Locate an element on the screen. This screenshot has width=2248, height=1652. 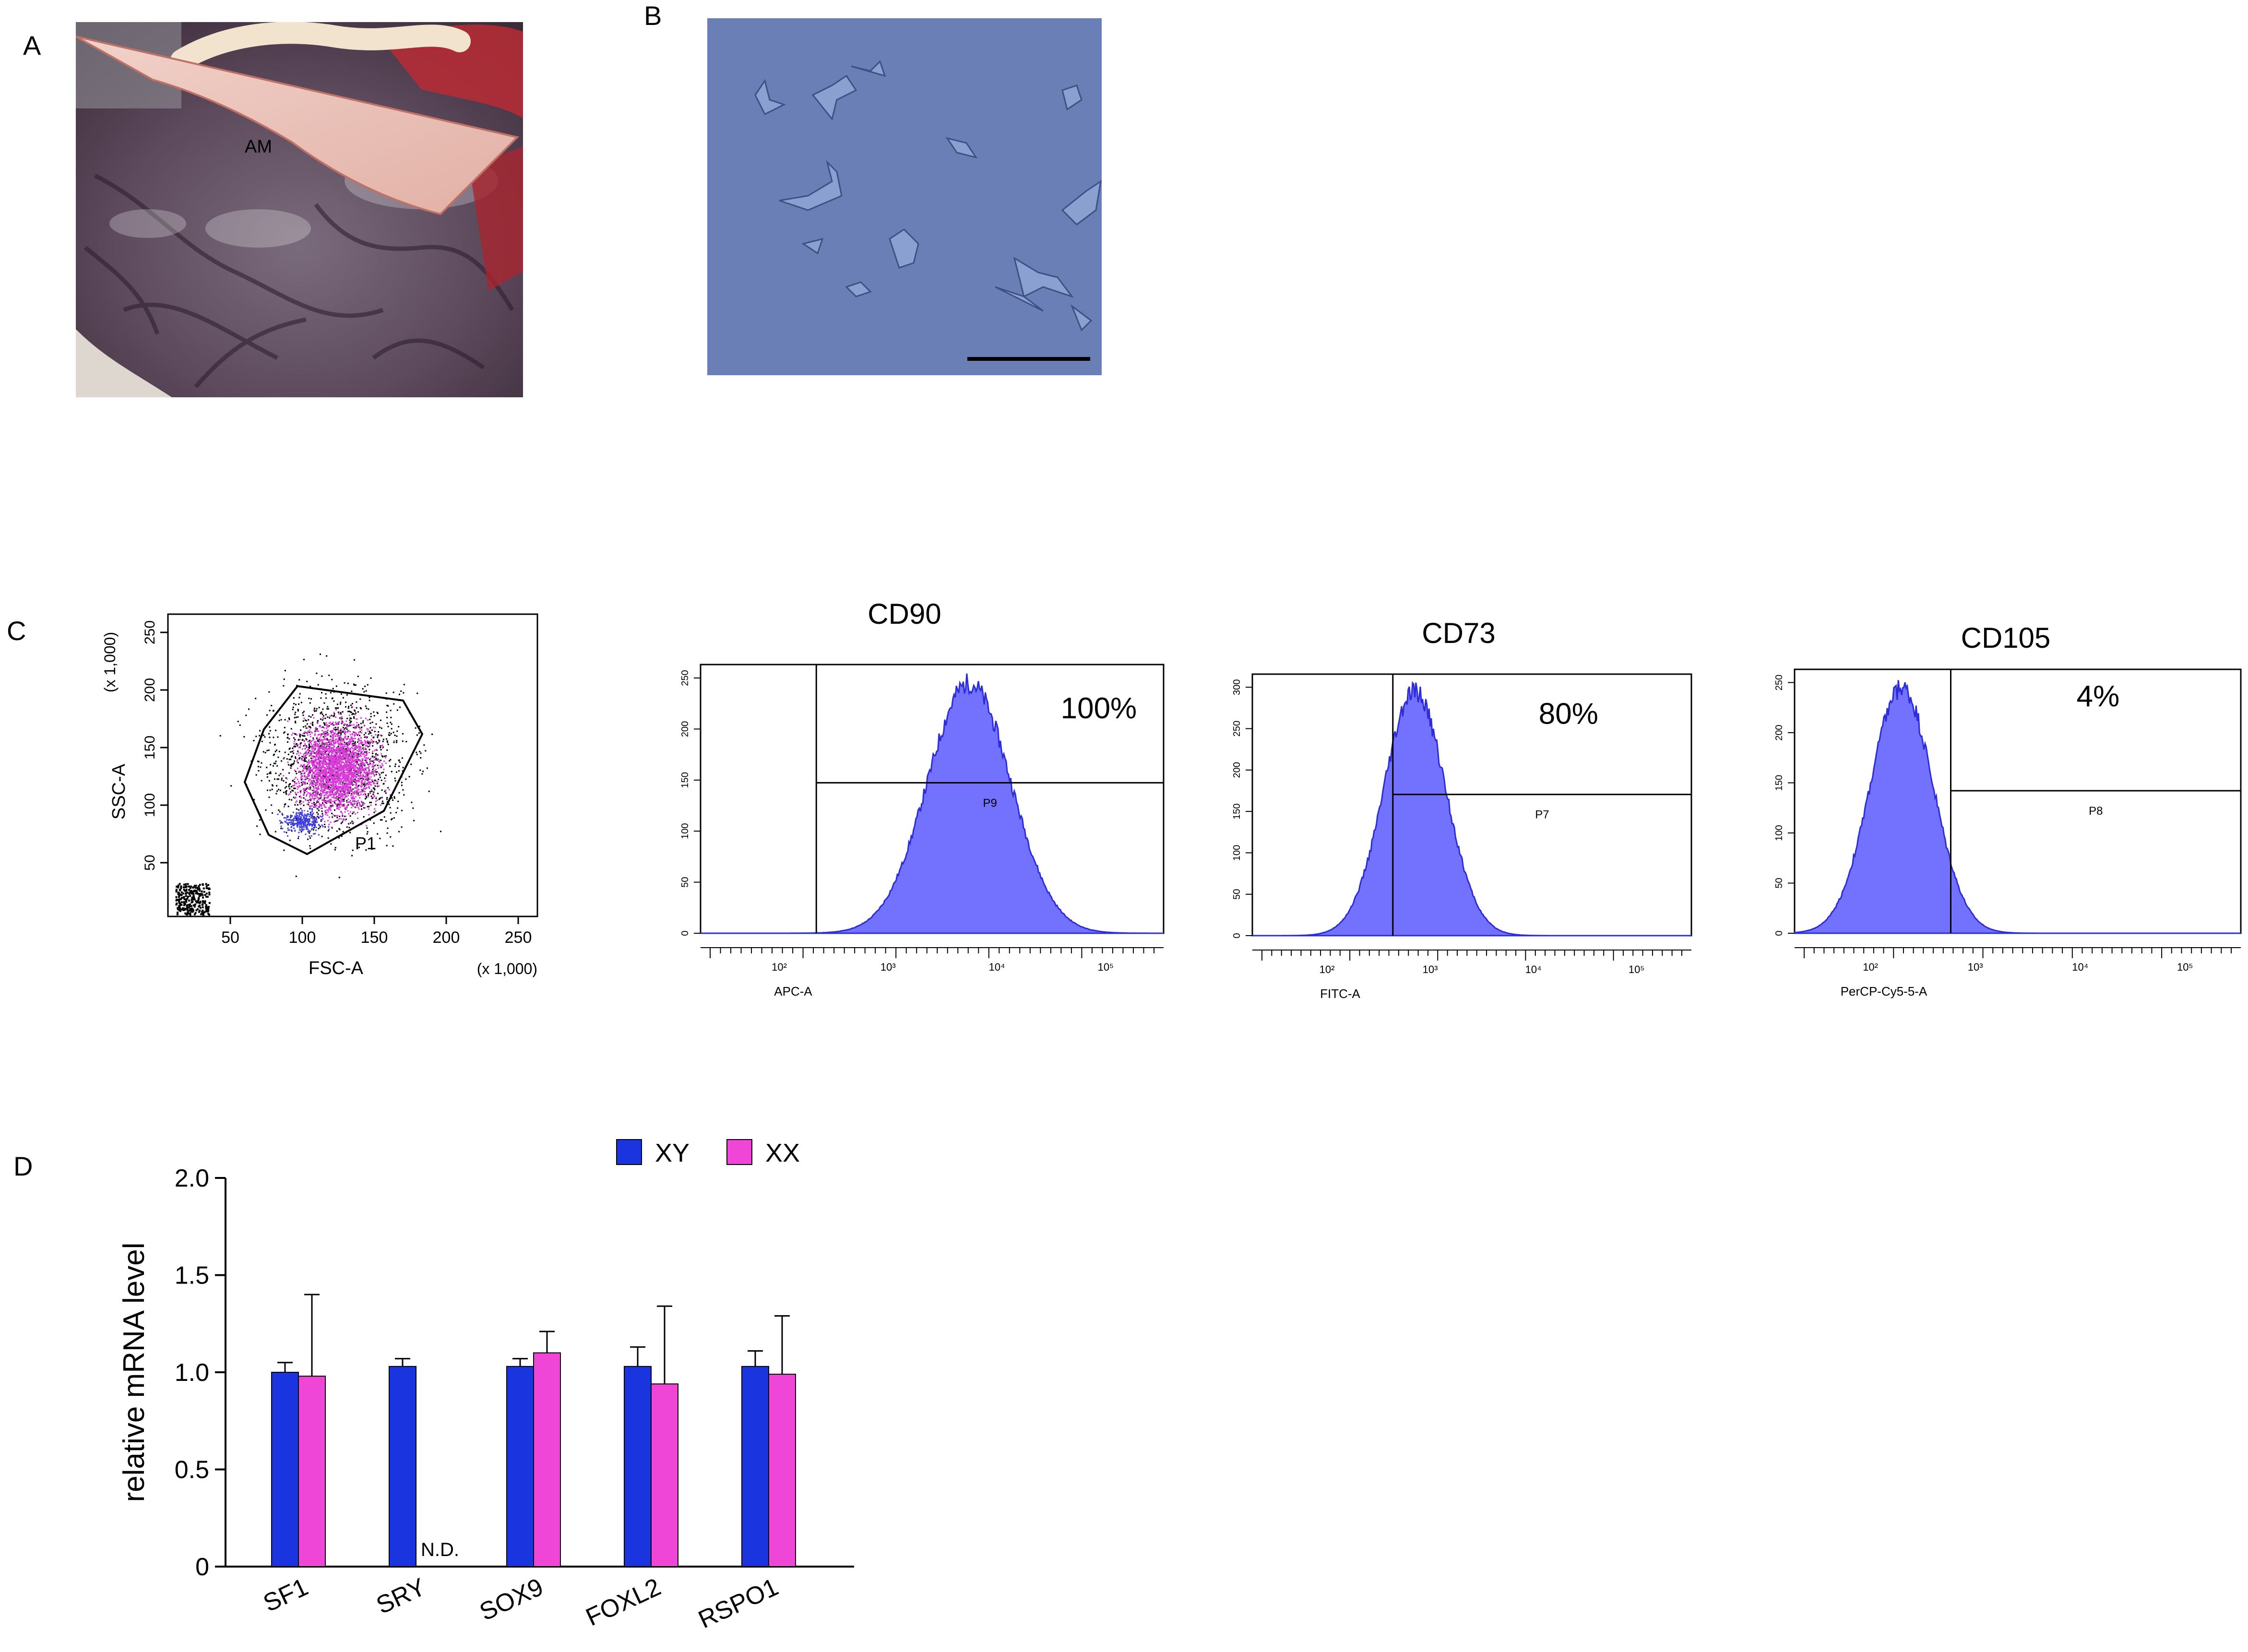
histogram-axis-label: PerCP-Cy5-5-A is located at coordinates (1884, 991).